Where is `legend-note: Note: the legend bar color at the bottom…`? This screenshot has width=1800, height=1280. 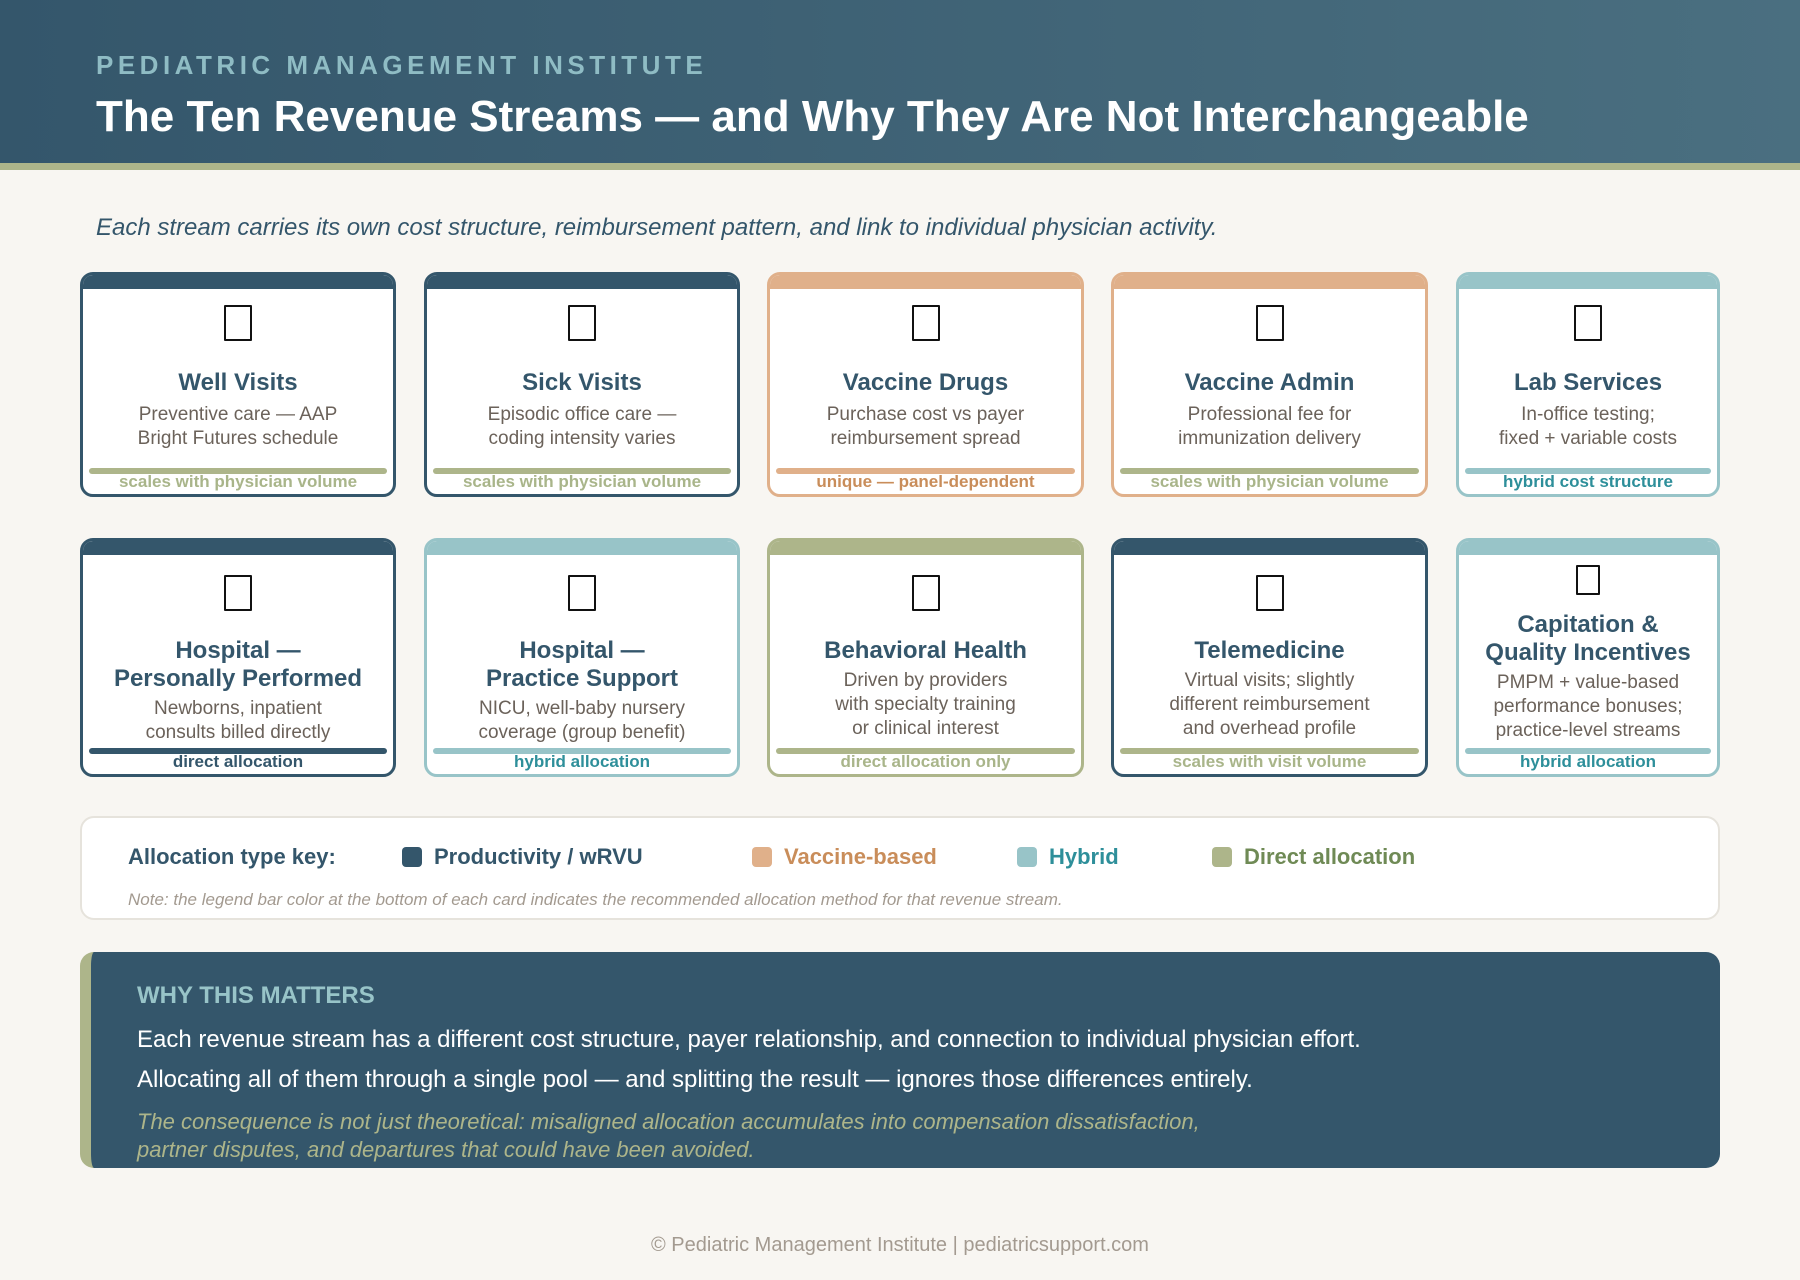 legend-note: Note: the legend bar color at the bottom… is located at coordinates (595, 899).